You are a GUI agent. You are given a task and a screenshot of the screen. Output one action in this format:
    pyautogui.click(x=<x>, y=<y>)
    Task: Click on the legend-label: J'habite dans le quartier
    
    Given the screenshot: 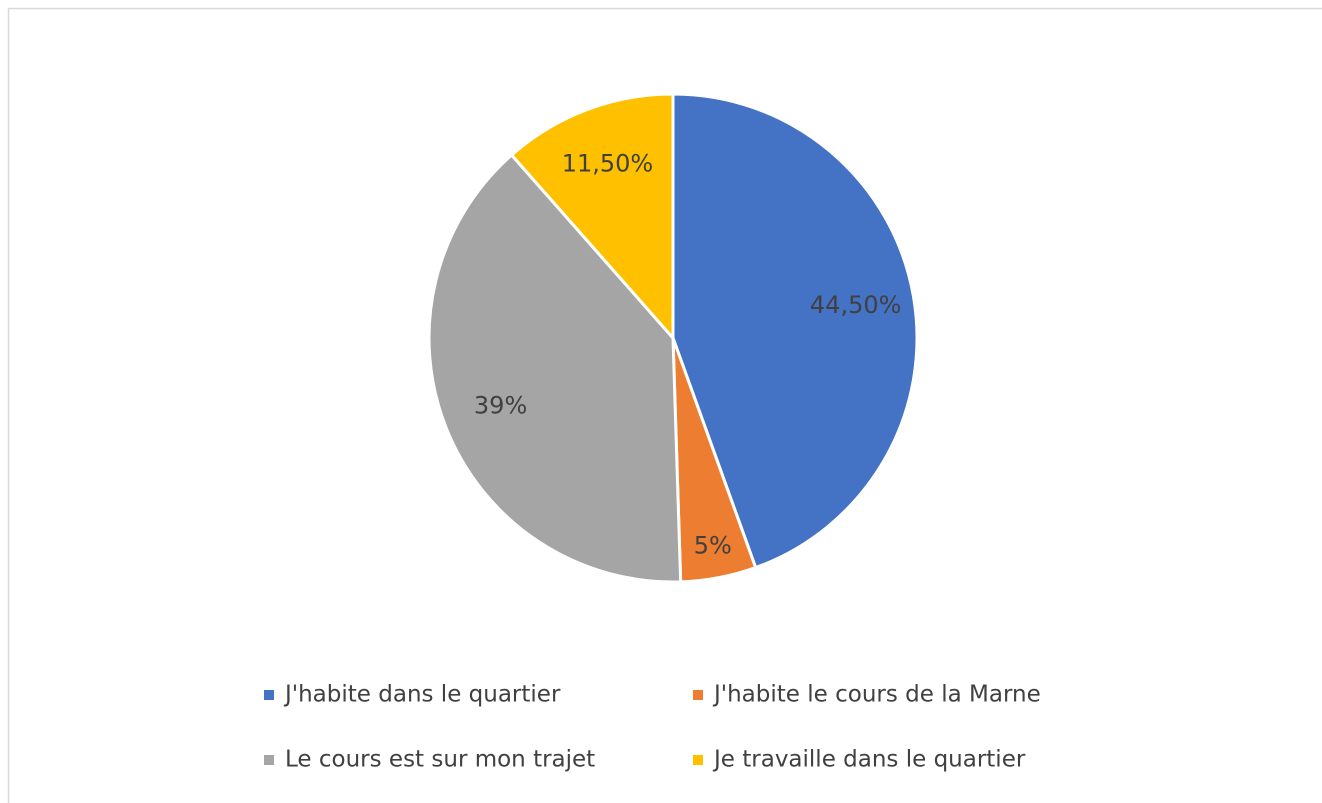 What is the action you would take?
    pyautogui.click(x=422, y=695)
    